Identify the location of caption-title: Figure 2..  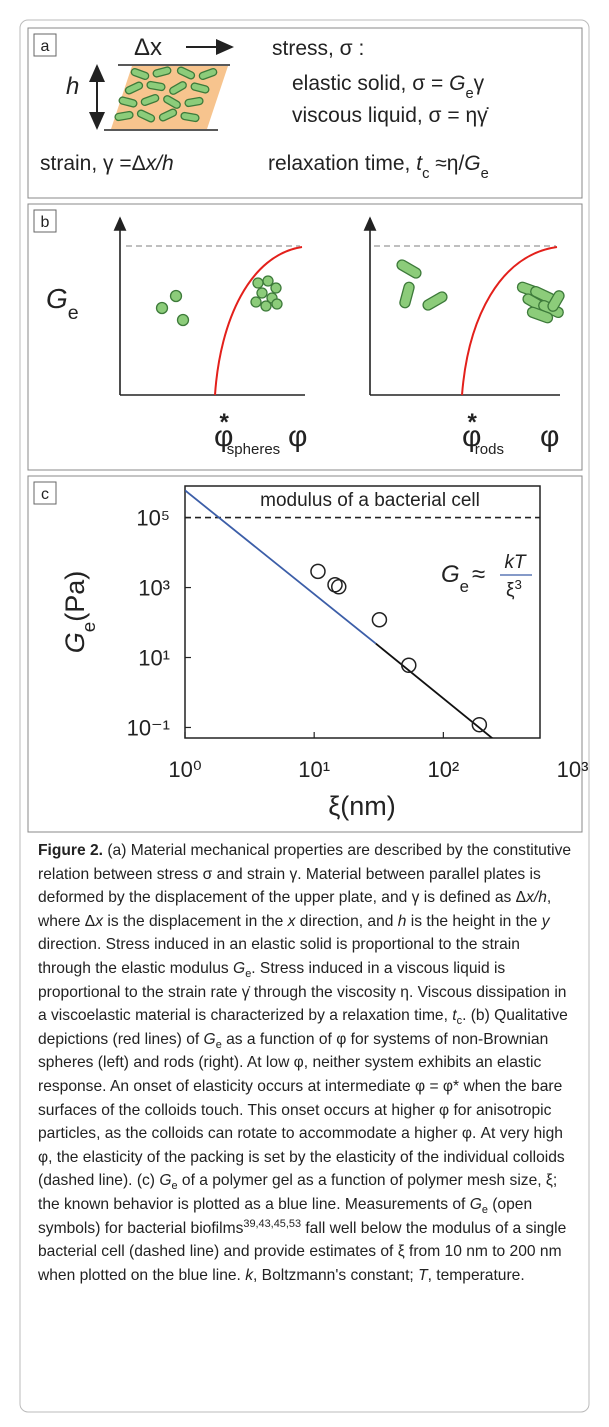
(70, 850).